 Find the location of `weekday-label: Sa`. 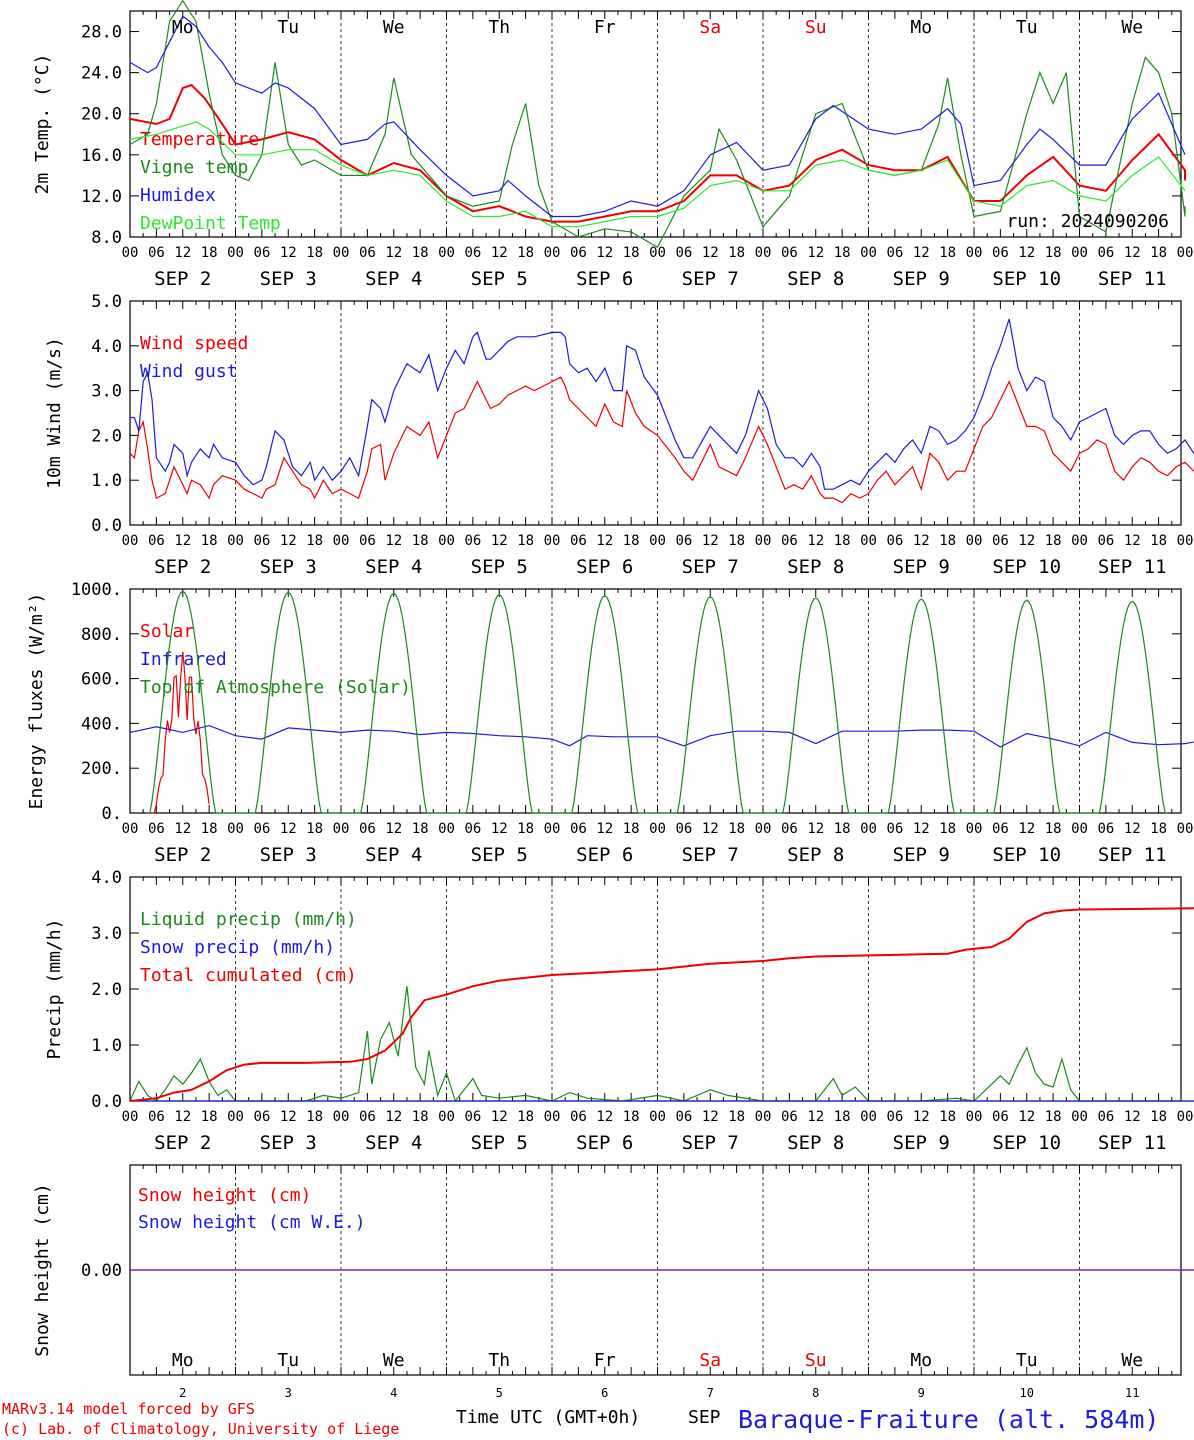

weekday-label: Sa is located at coordinates (710, 27).